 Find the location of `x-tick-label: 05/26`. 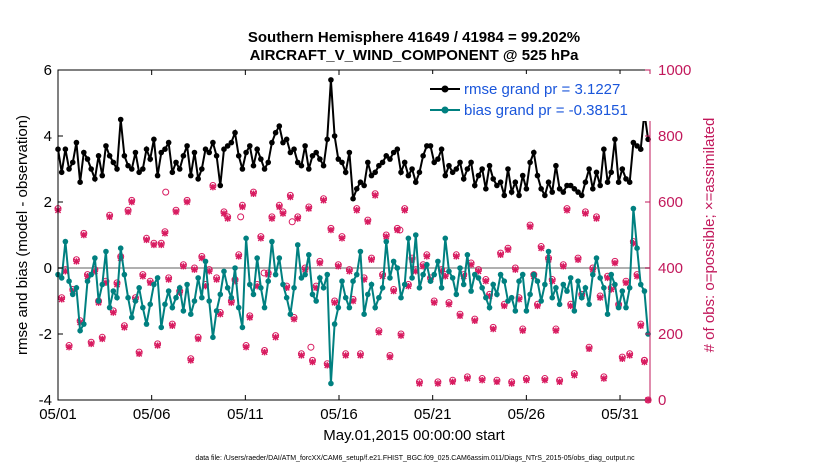

x-tick-label: 05/26 is located at coordinates (527, 414).